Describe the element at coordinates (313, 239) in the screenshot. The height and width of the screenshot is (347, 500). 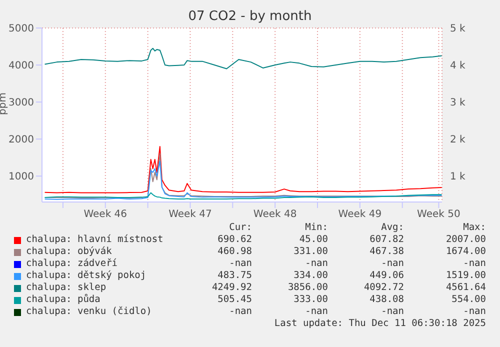
I see `text: 45.00` at that location.